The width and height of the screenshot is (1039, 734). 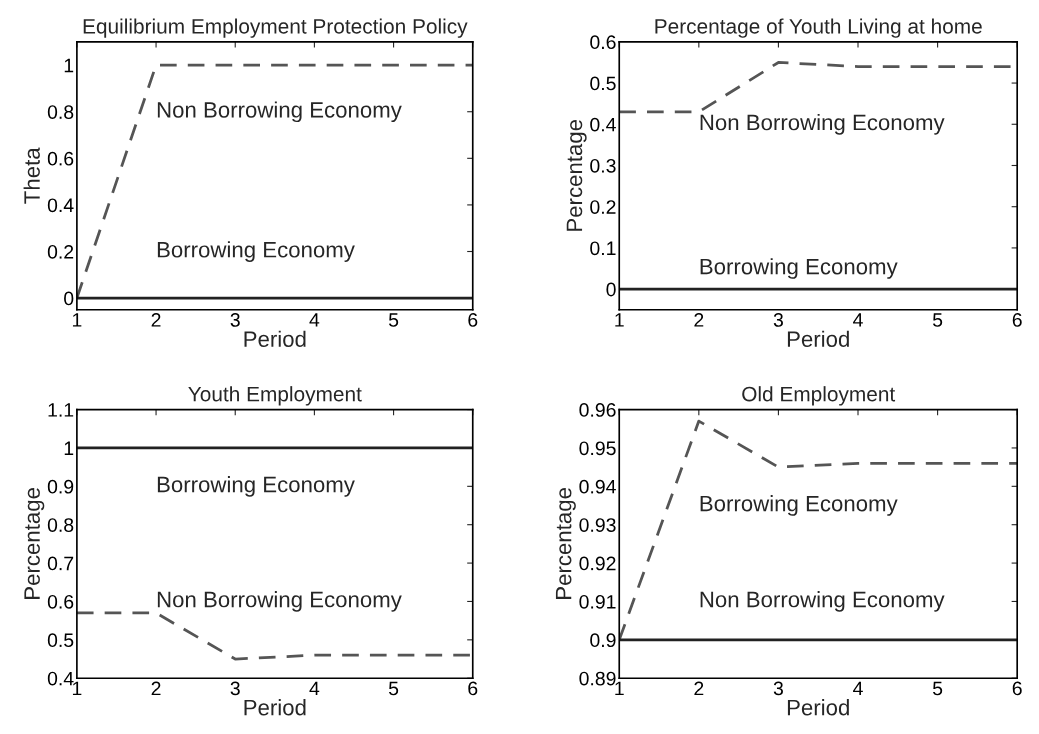 What do you see at coordinates (818, 28) in the screenshot?
I see `chart-title: Percentage of Youth Living at home` at bounding box center [818, 28].